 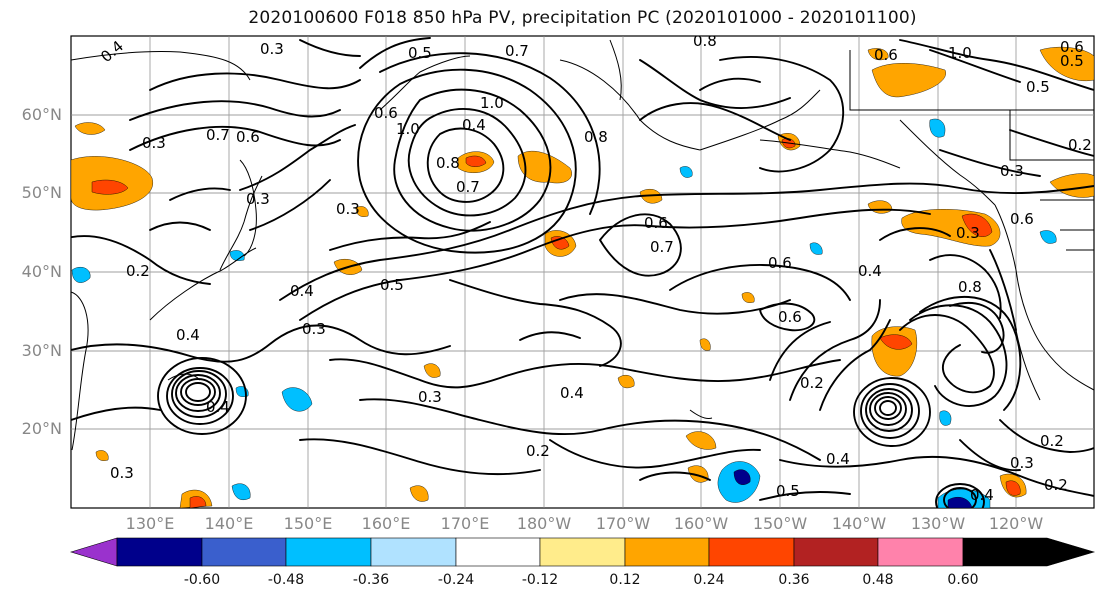 What do you see at coordinates (544, 523) in the screenshot?
I see `lon-tick: 180°W` at bounding box center [544, 523].